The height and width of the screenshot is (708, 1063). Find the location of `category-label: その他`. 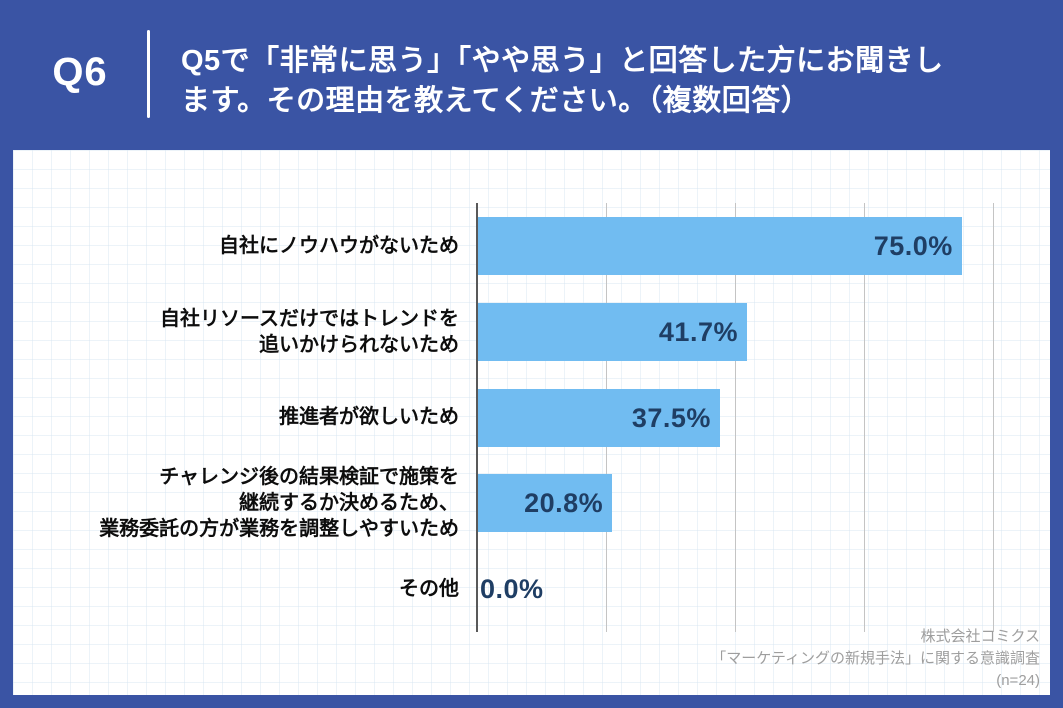

category-label: その他 is located at coordinates (429, 589).